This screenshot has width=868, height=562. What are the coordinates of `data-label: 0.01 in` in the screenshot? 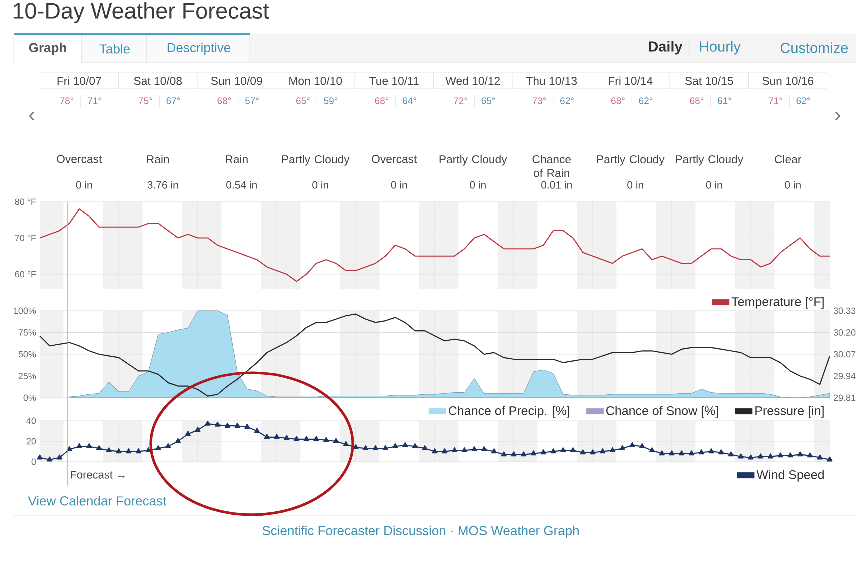 It's located at (557, 185).